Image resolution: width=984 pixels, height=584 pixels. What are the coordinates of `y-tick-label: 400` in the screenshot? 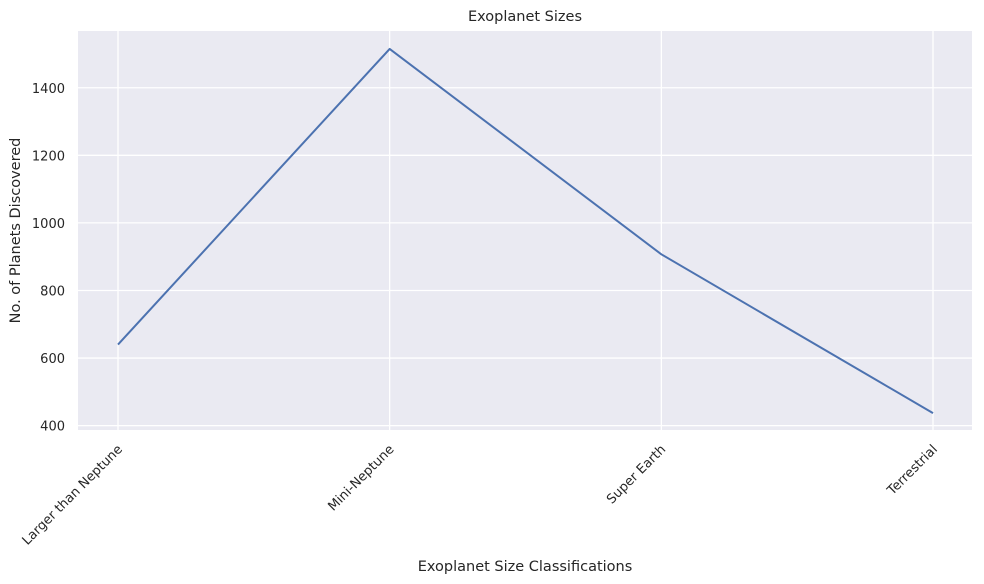 It's located at (52, 427).